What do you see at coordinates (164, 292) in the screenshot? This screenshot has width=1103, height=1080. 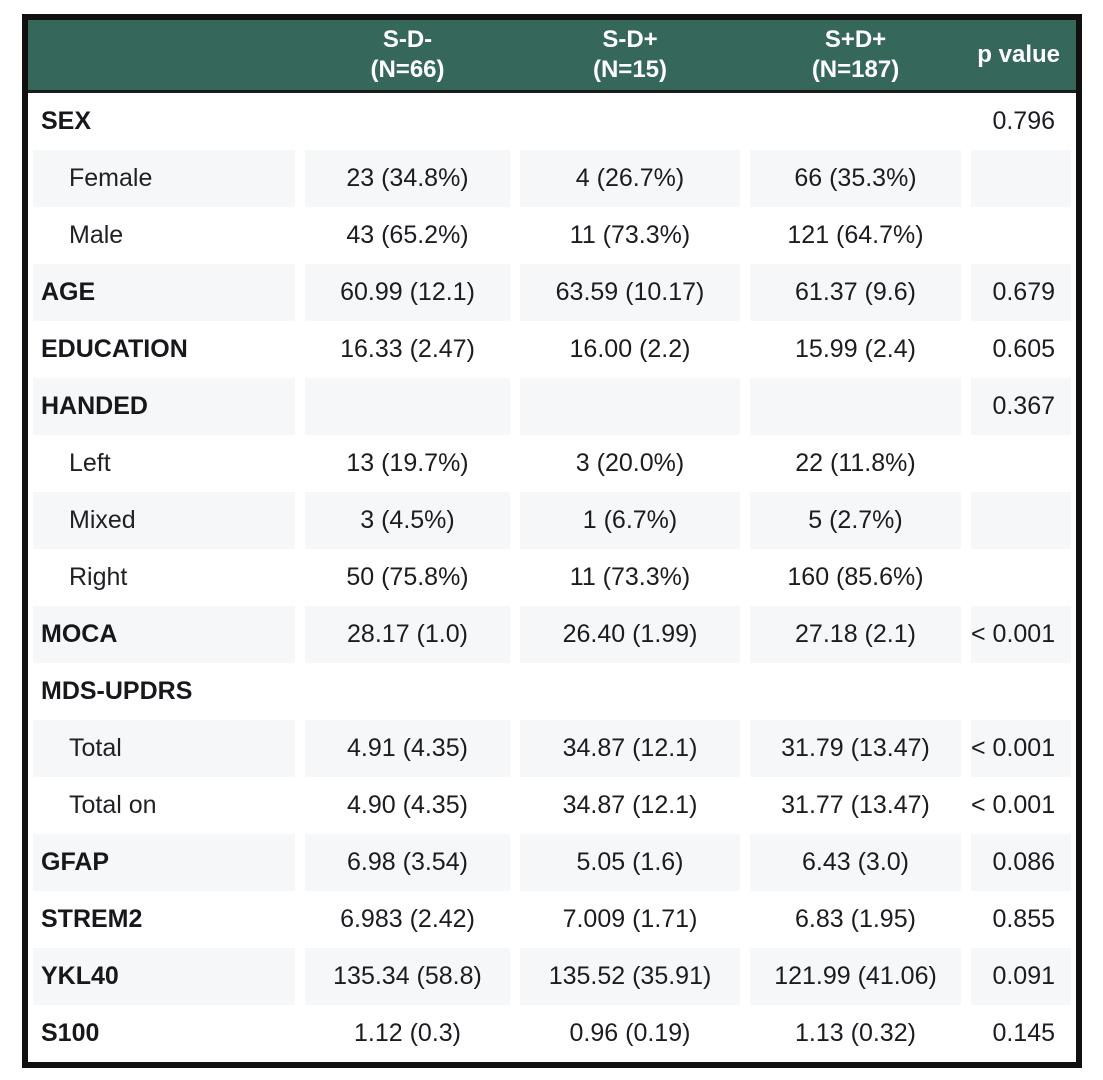 I see `row-section-label: AGE` at bounding box center [164, 292].